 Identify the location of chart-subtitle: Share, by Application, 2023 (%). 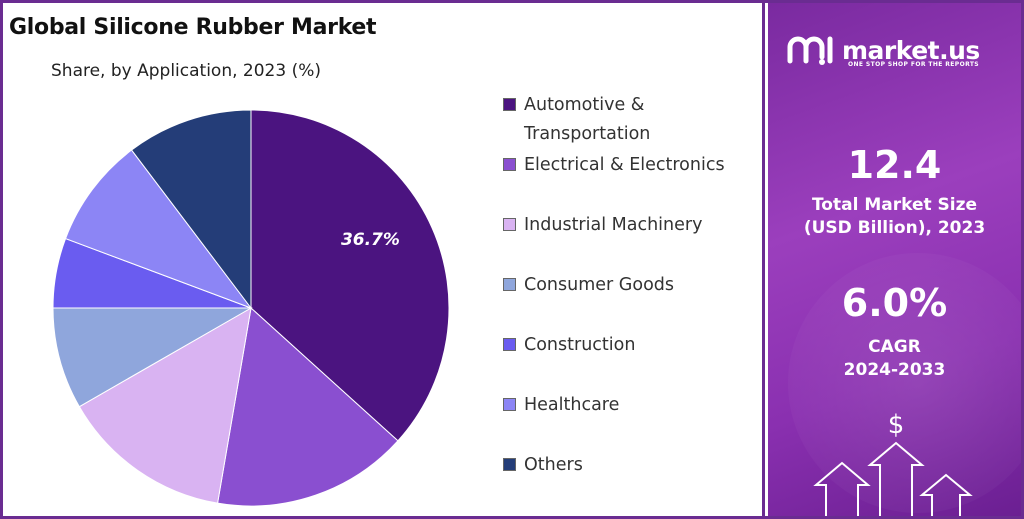
(186, 71).